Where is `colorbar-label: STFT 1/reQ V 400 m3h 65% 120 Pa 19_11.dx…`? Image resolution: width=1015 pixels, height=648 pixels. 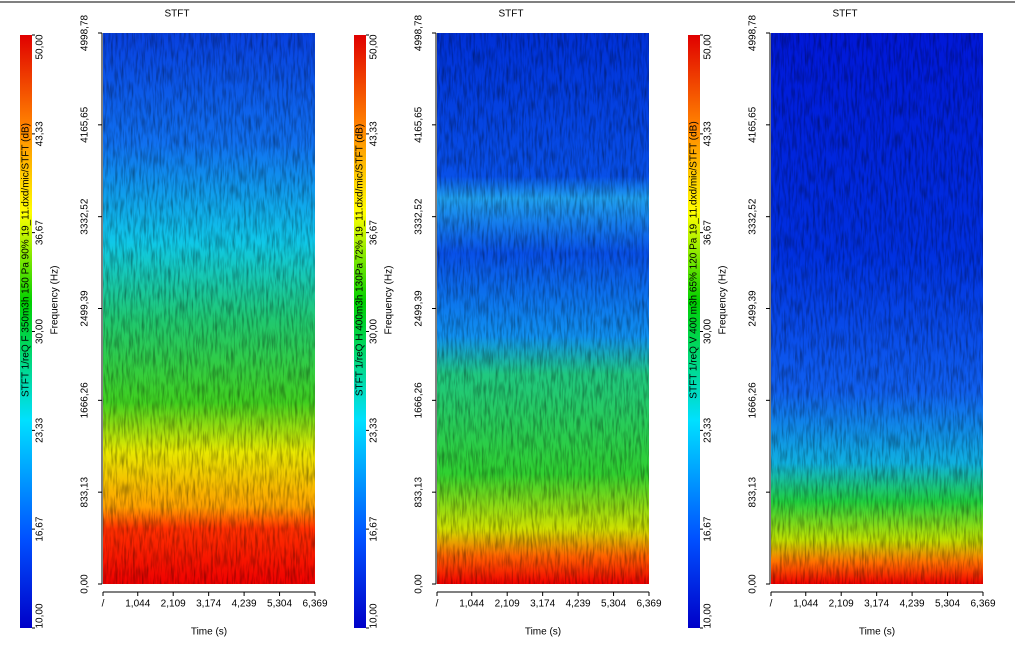 colorbar-label: STFT 1/reQ V 400 m3h 65% 120 Pa 19_11.dx… is located at coordinates (694, 259).